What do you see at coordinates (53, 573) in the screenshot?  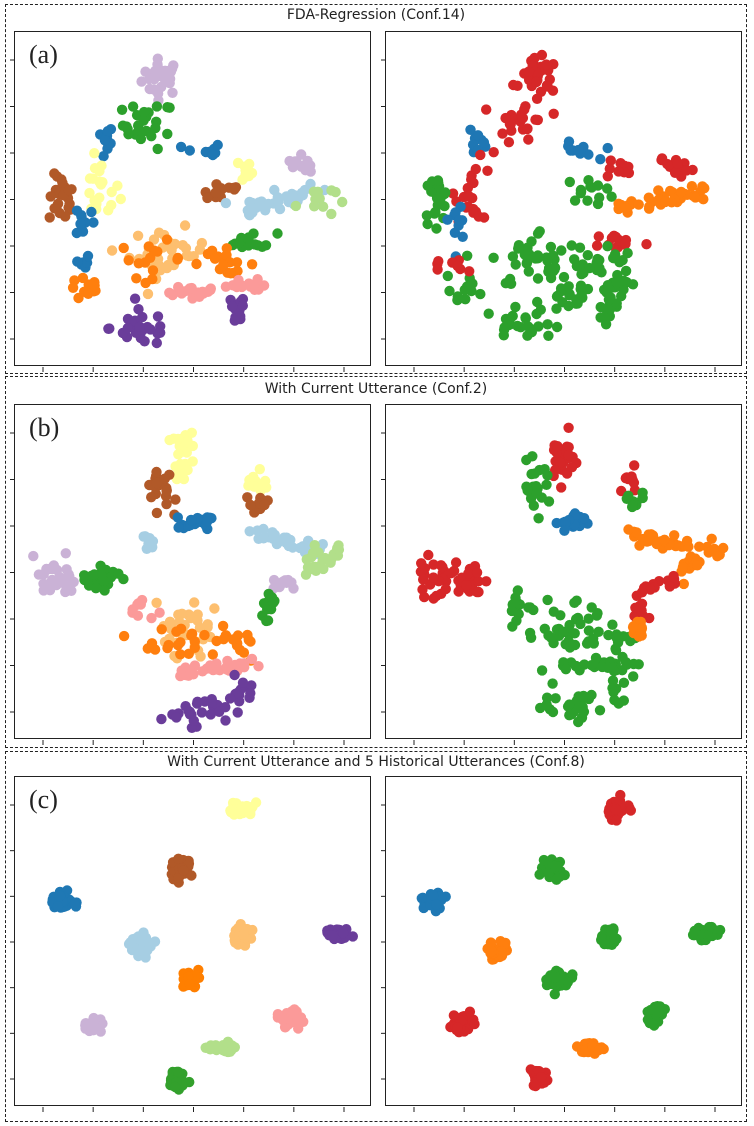 I see `cluster-lightpurple` at bounding box center [53, 573].